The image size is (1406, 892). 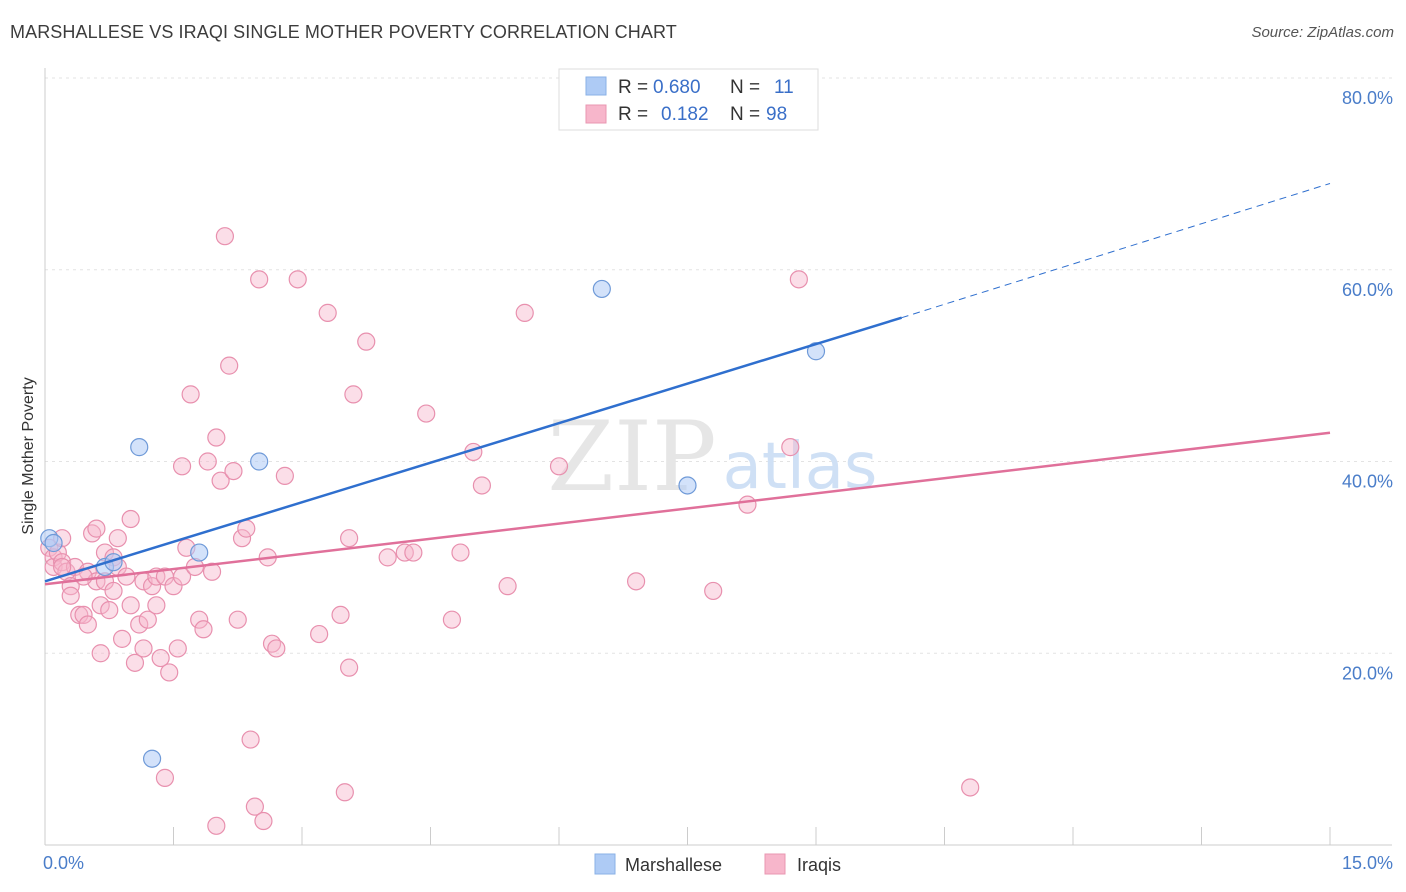 I want to click on stats-legend: R = 0.680 N = 11 R = 0.182 N = 98, so click(x=688, y=99).